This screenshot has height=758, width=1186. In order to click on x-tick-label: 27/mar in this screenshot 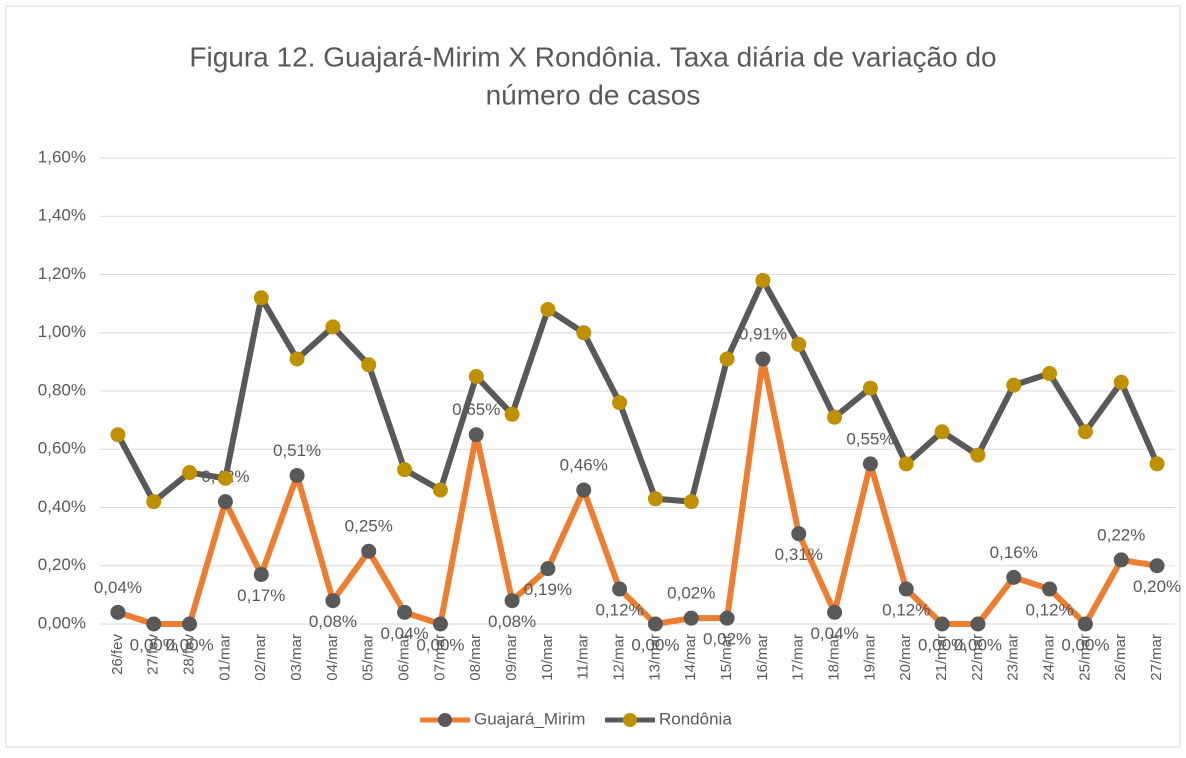, I will do `click(1156, 657)`.